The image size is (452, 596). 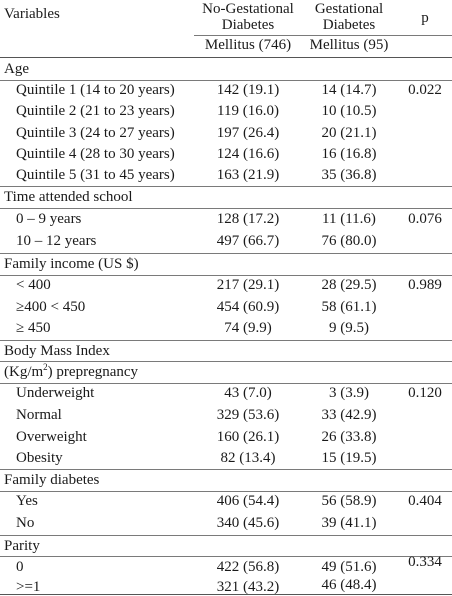 I want to click on bmi-subtitle-post: ) prepregnancy, so click(x=93, y=372).